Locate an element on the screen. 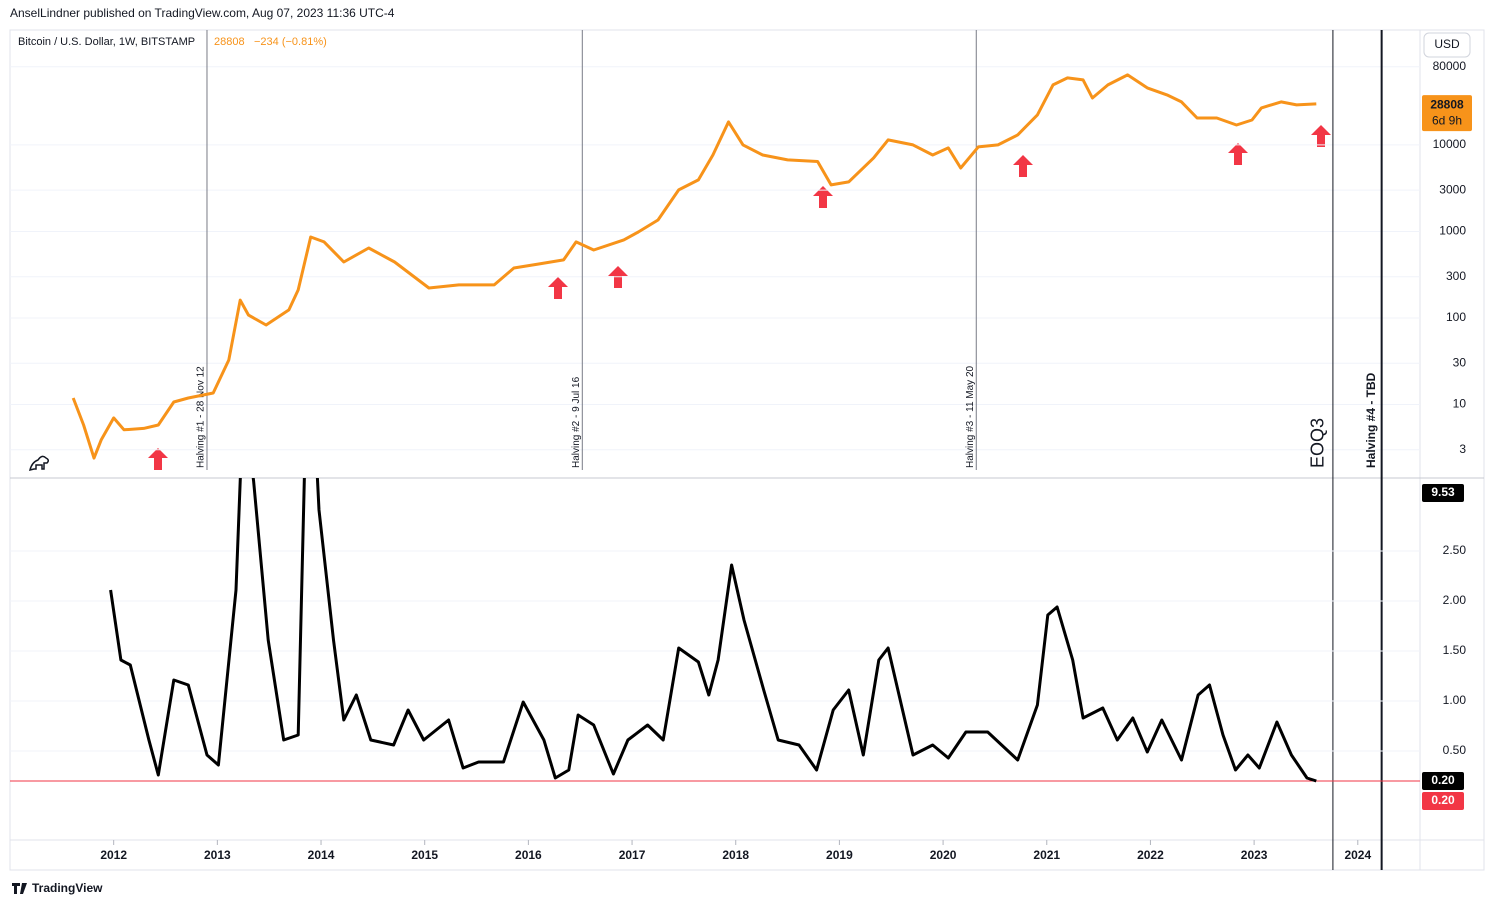  price-tag is located at coordinates (1447, 113).